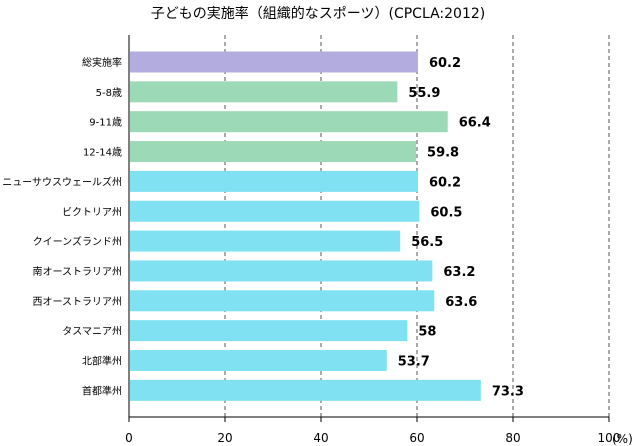  Describe the element at coordinates (92, 332) in the screenshot. I see `category-label: タスマニア州` at that location.